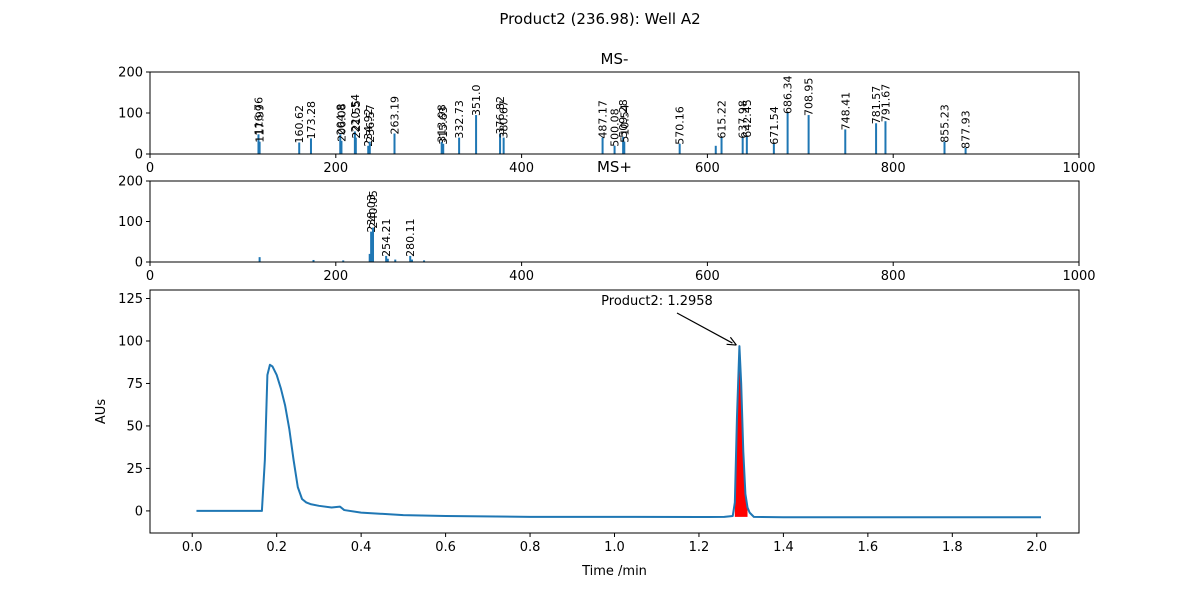  Describe the element at coordinates (893, 276) in the screenshot. I see `ms-positive-x-tick-label: 800` at that location.